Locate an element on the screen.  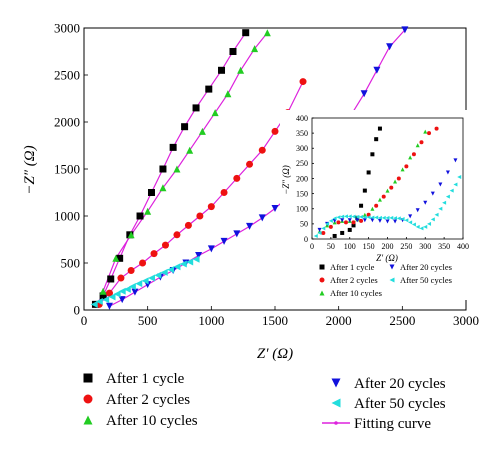
inset-legend-label: After 10 cycles is located at coordinates (356, 293).